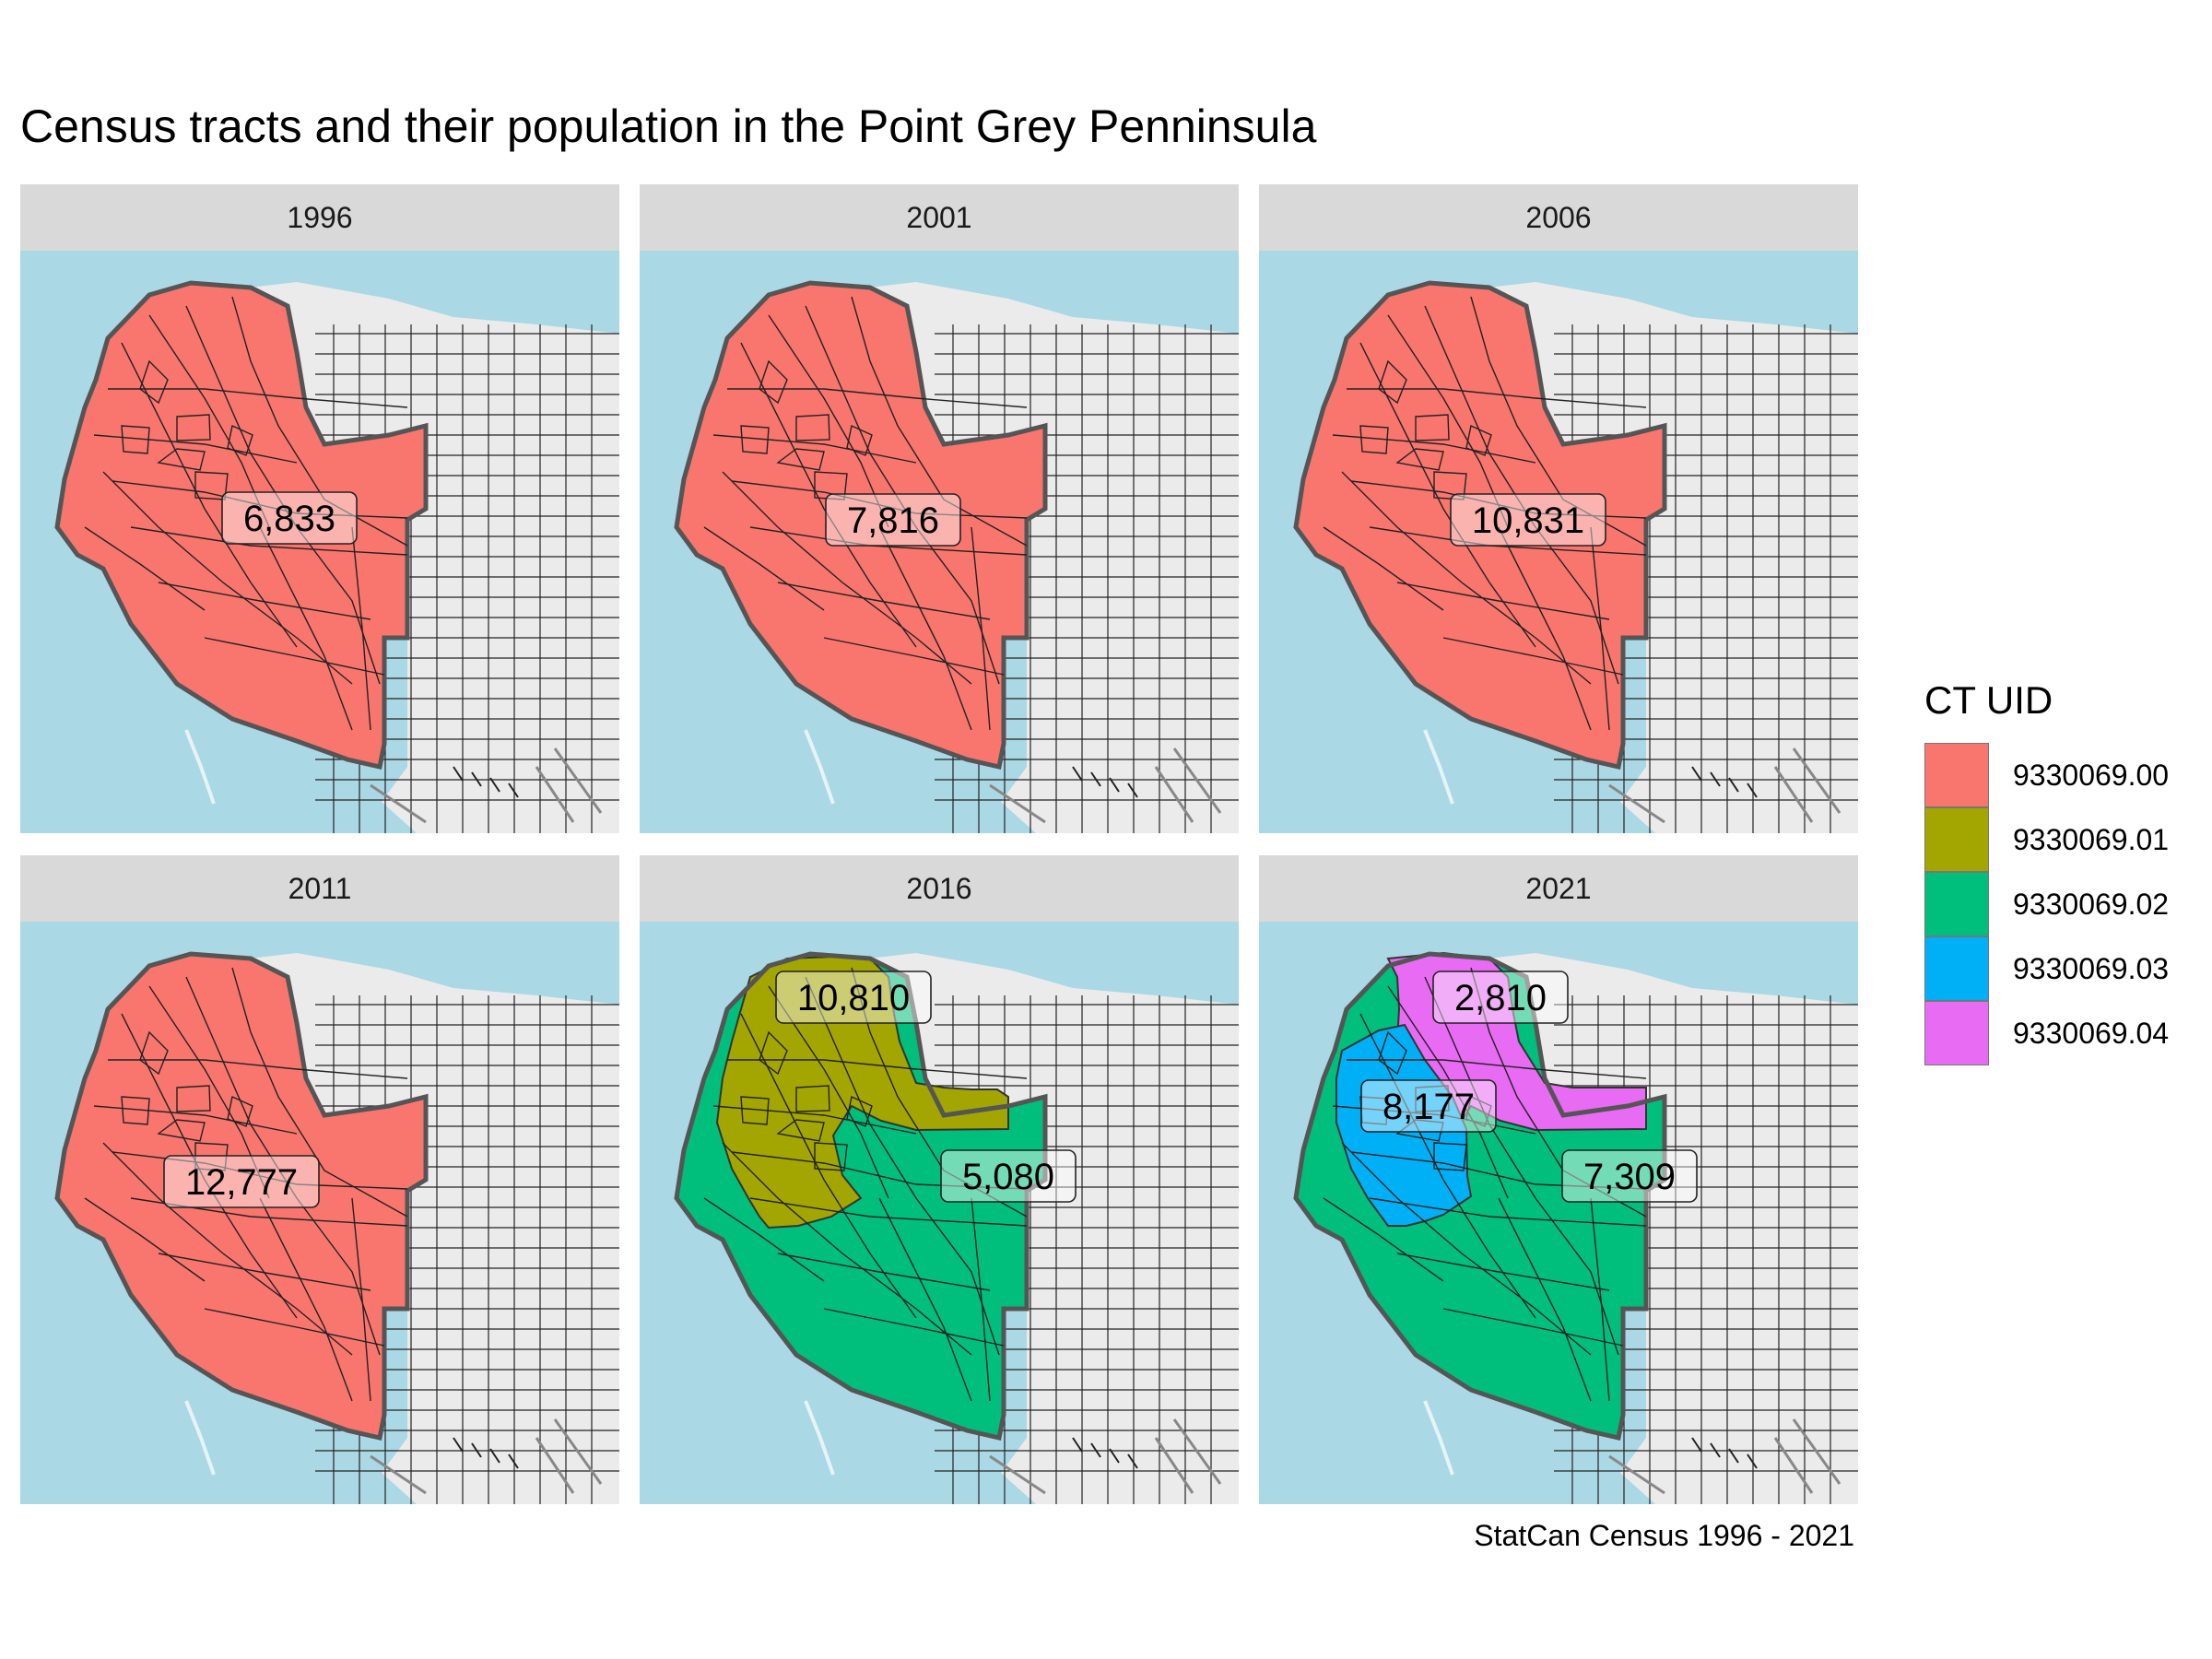  Describe the element at coordinates (1664, 1535) in the screenshot. I see `source-caption: StatCan Census 1996 - 2021` at that location.